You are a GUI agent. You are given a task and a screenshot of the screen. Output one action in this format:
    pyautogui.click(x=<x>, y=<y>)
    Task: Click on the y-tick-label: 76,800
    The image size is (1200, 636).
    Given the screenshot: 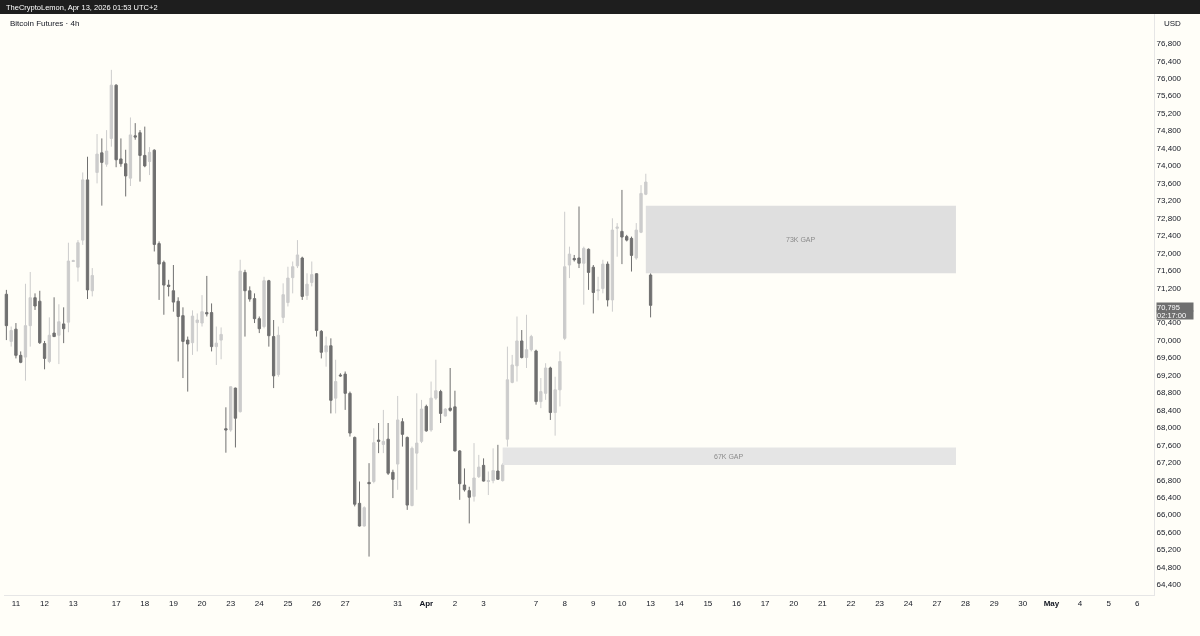 What is the action you would take?
    pyautogui.click(x=1169, y=44)
    